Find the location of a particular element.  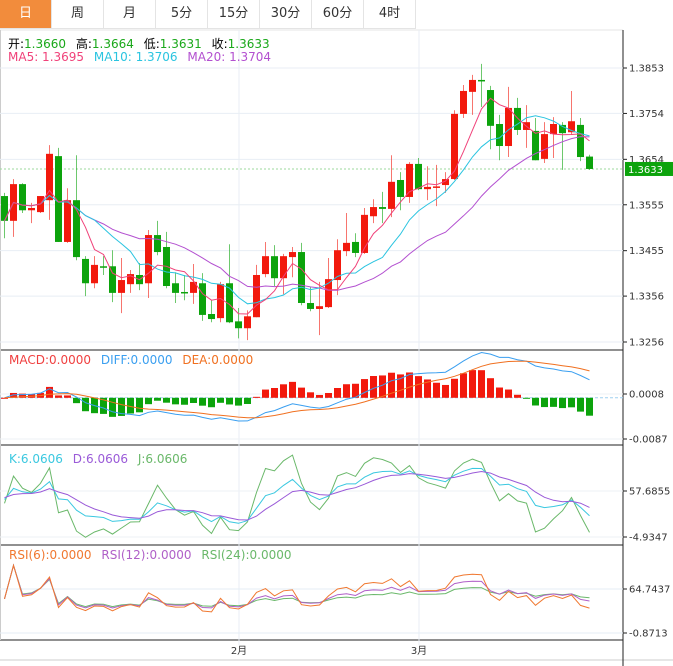

current-price-label: 1.3633 is located at coordinates (645, 170).